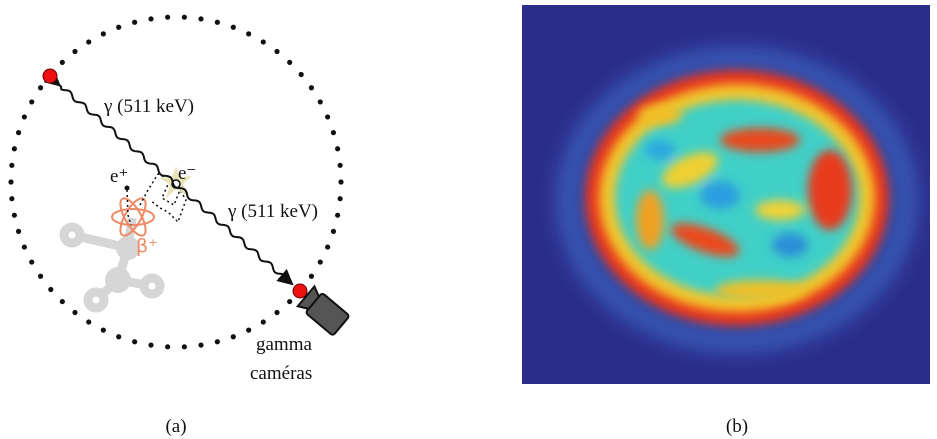  Describe the element at coordinates (737, 426) in the screenshot. I see `caption: (b)` at that location.